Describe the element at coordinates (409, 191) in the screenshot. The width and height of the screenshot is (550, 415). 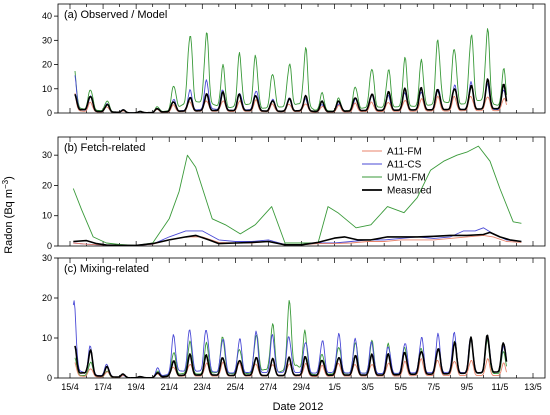
I see `legend-label: Measured` at that location.